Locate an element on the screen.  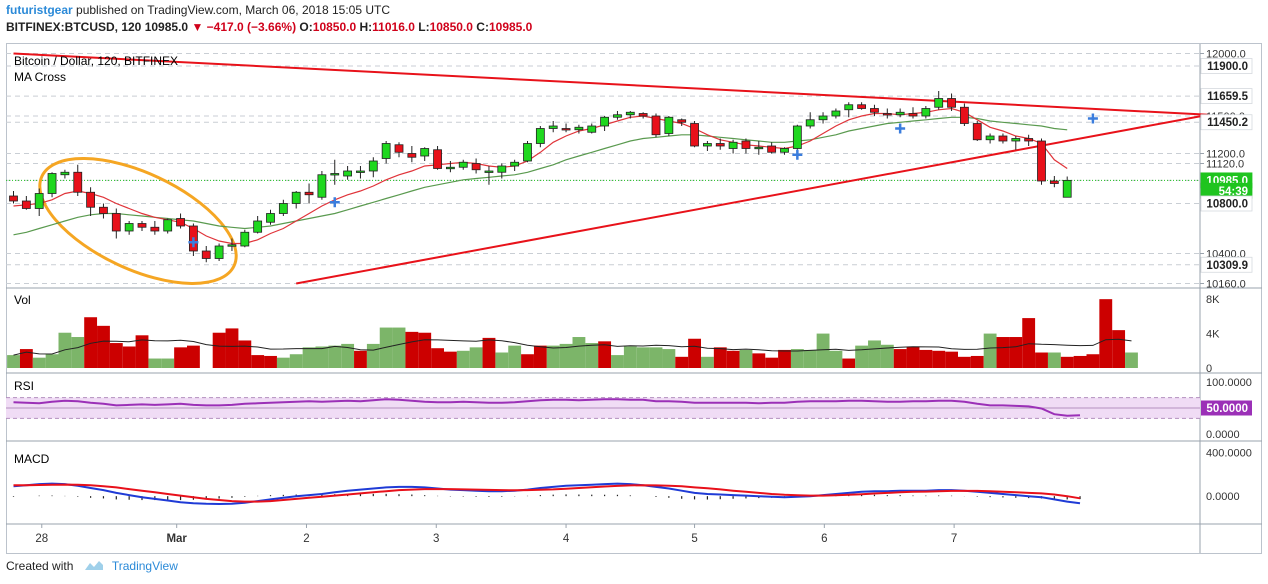
volume-bars is located at coordinates (572, 333).